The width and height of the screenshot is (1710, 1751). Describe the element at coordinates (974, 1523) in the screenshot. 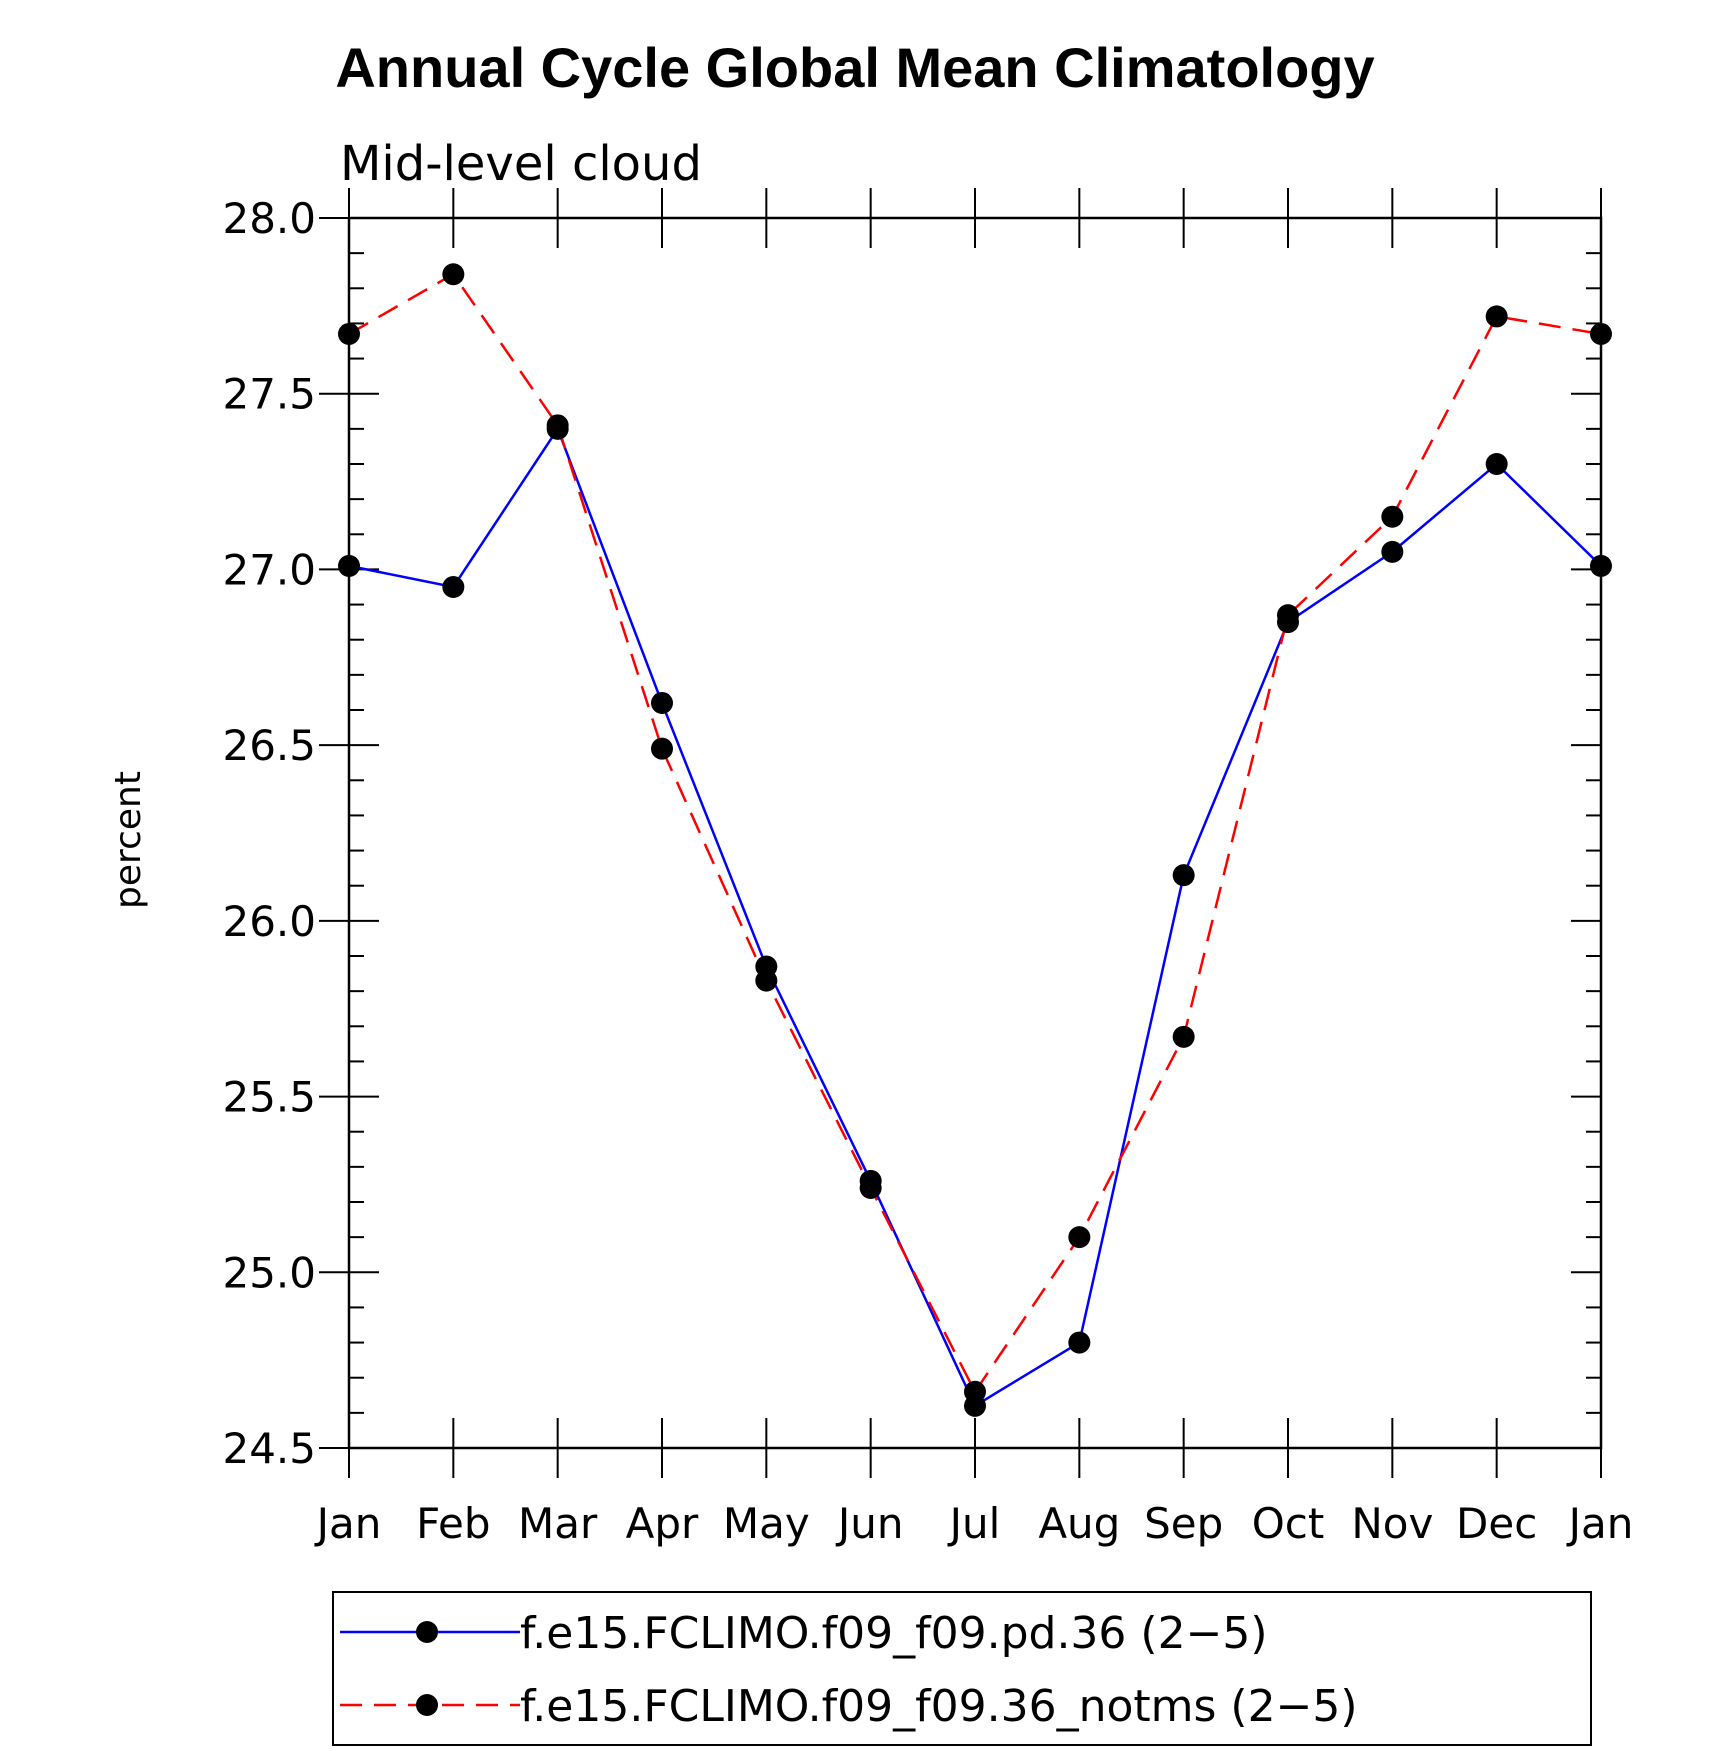

I see `x-tick-label: Jul` at that location.